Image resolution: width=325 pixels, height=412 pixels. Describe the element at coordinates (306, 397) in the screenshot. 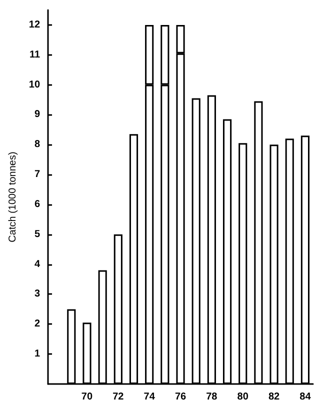

I see `x-tick-label: 84` at that location.